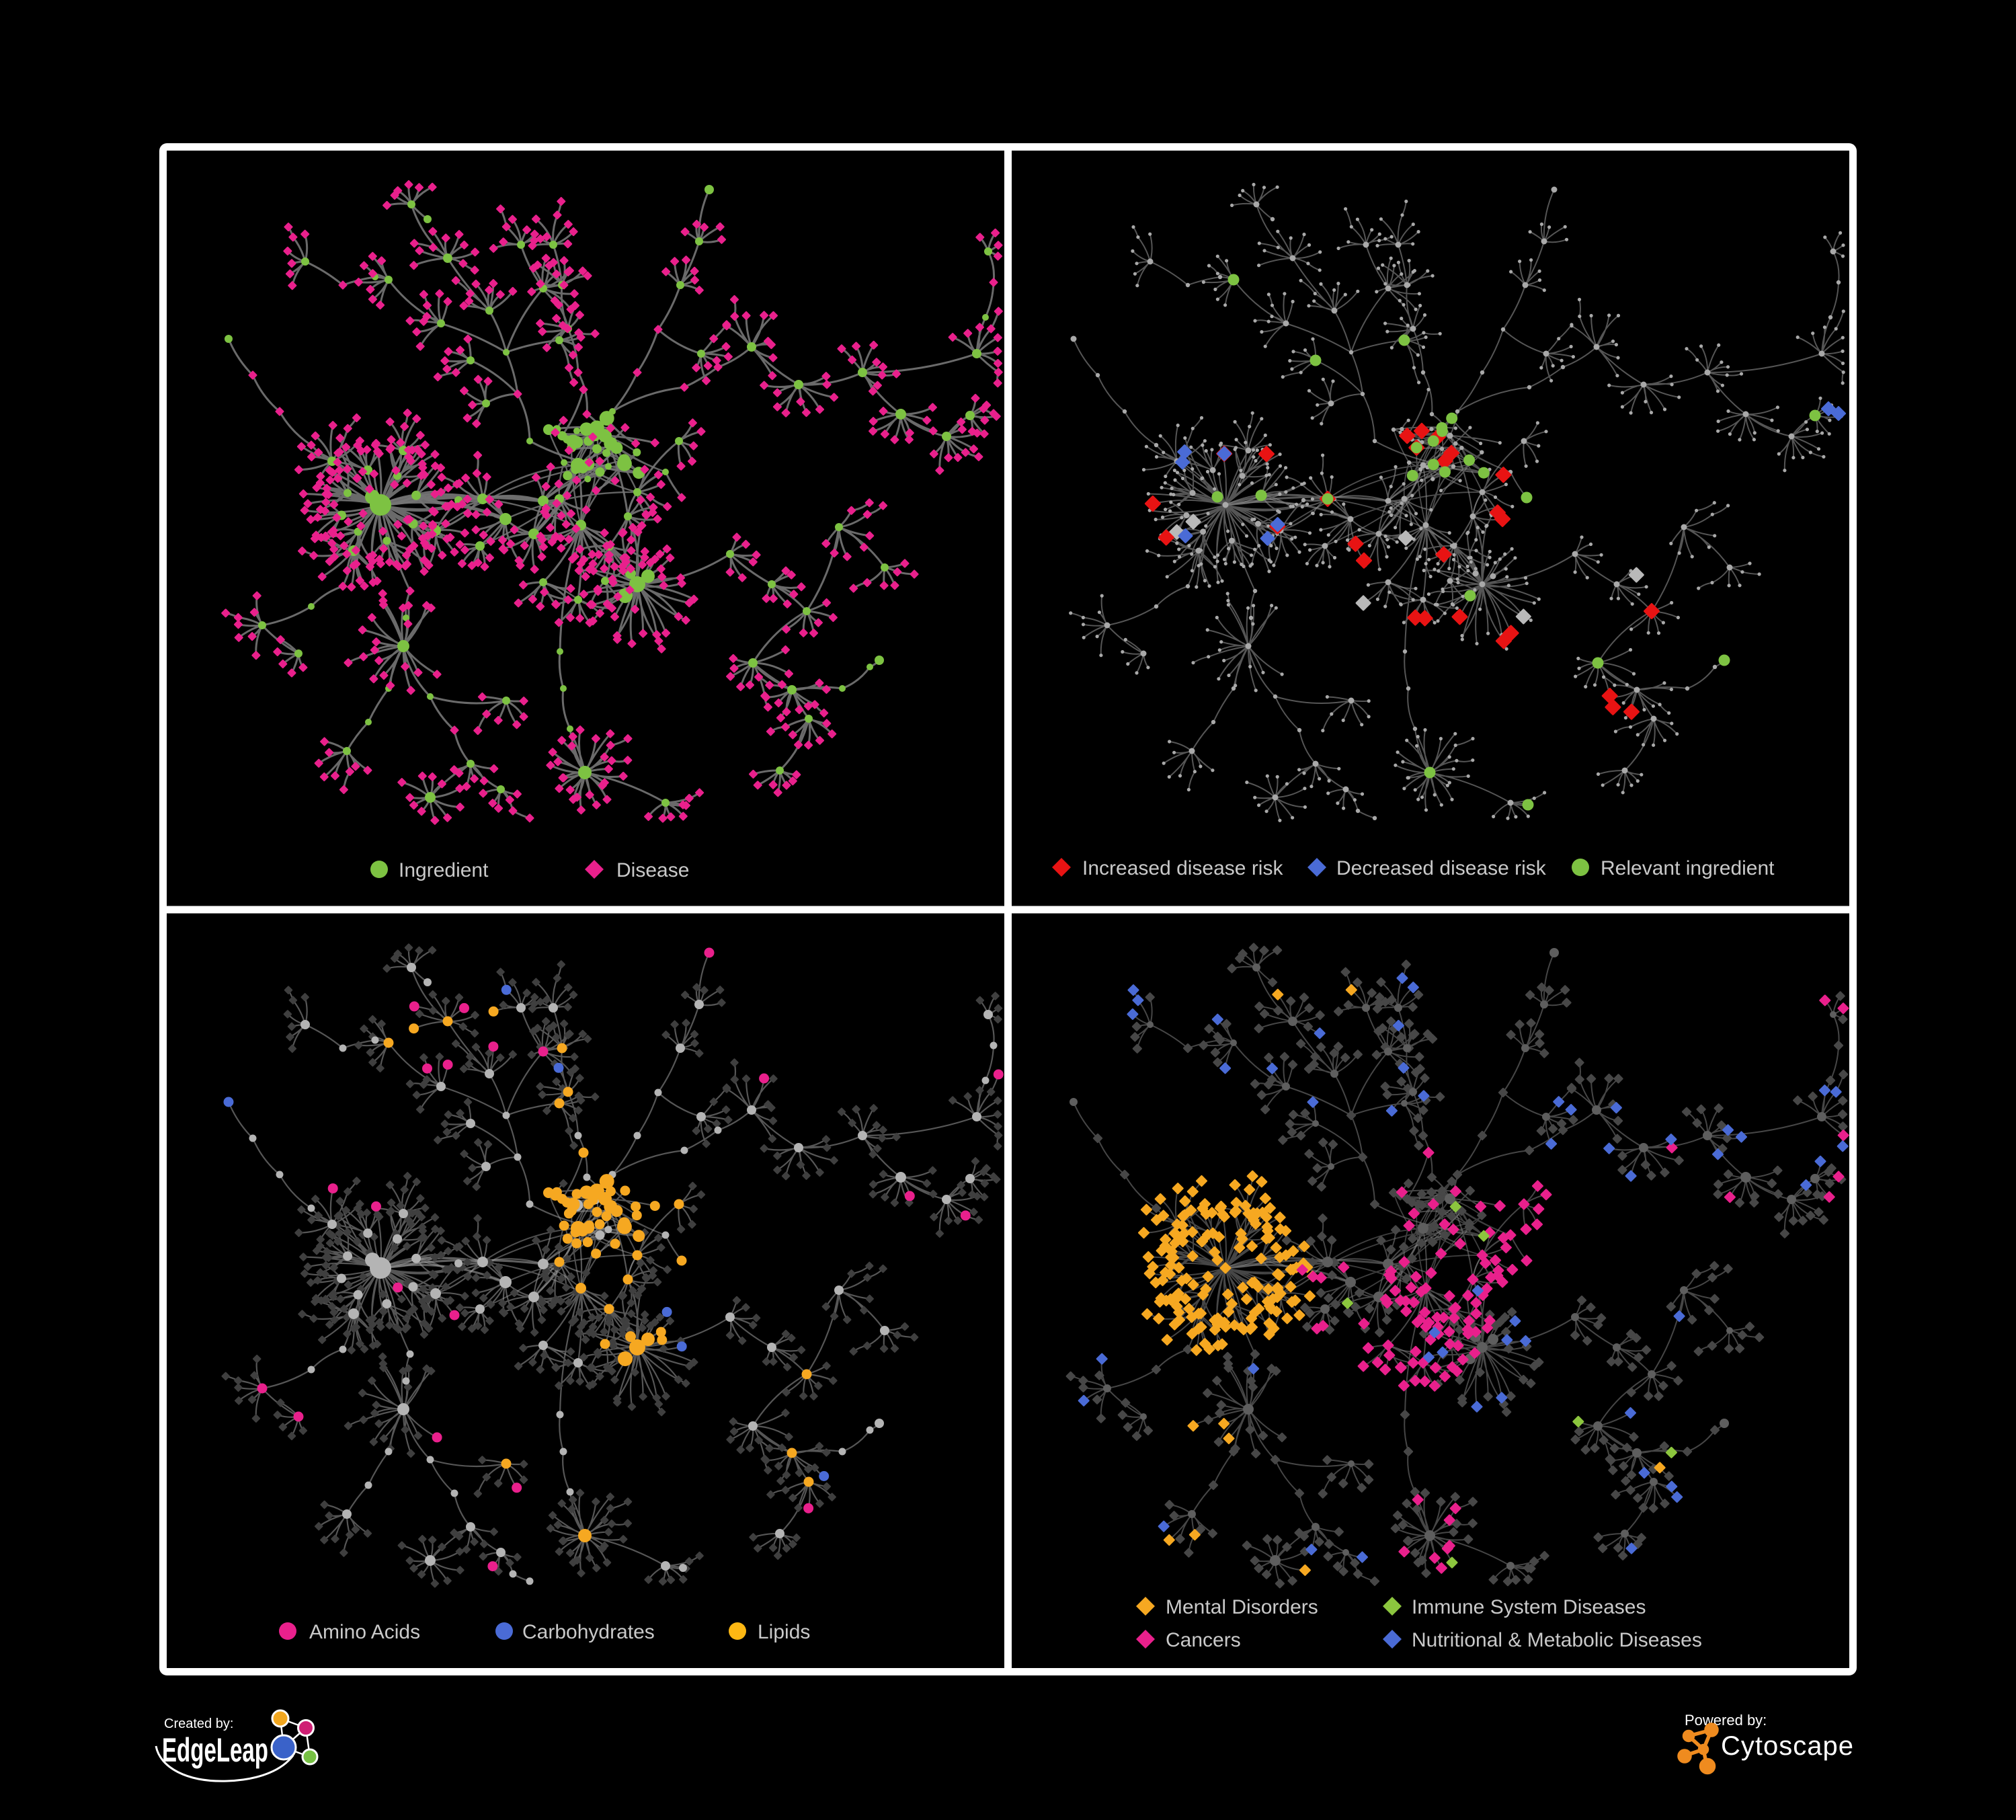  I want to click on svg-text: Increased disease risk, so click(1182, 868).